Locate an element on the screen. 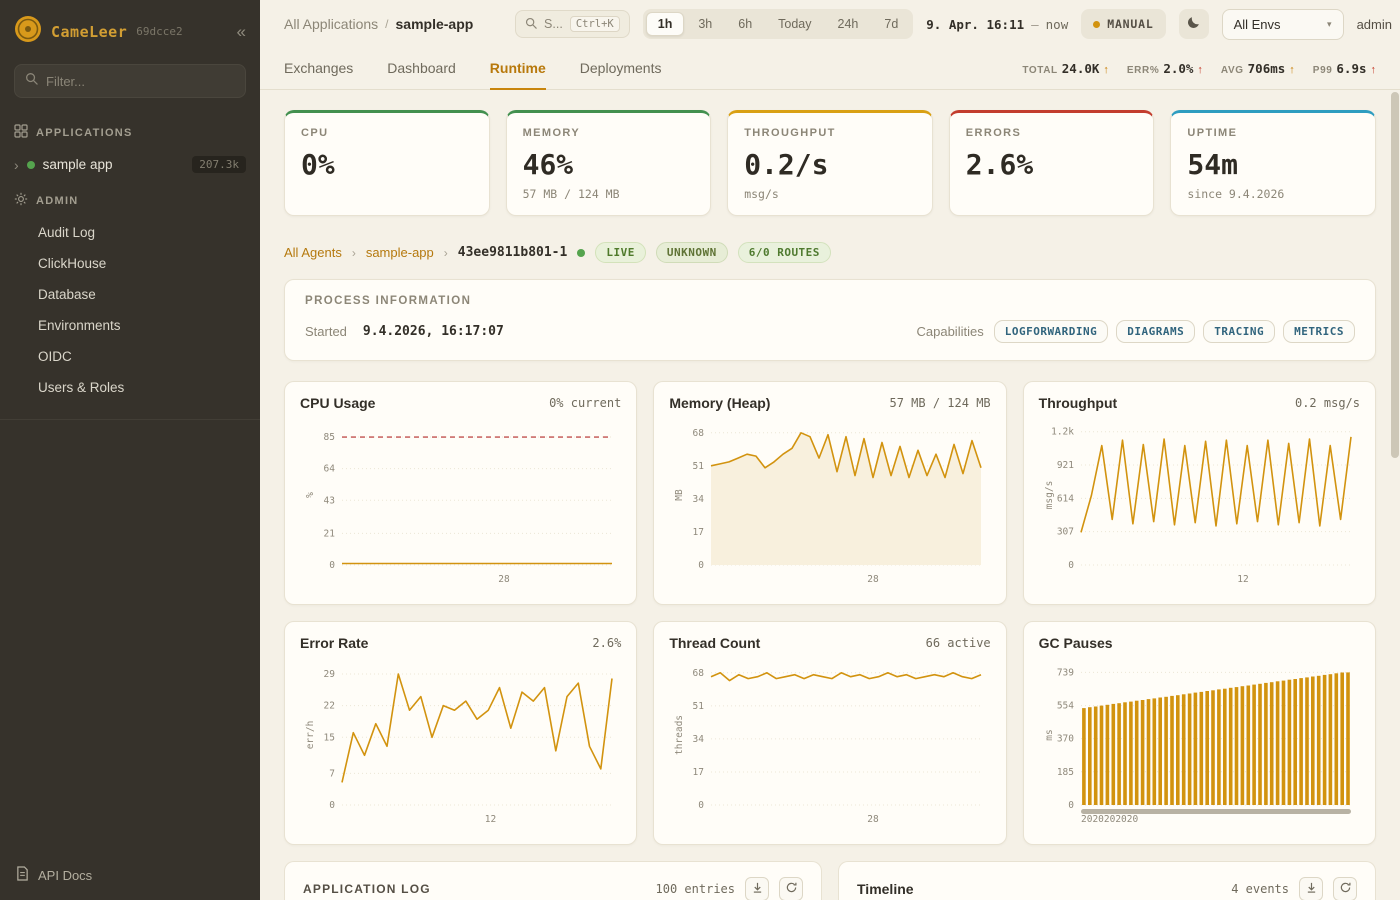 The width and height of the screenshot is (1400, 900). sidebar-item-oidc: OIDC is located at coordinates (55, 356).